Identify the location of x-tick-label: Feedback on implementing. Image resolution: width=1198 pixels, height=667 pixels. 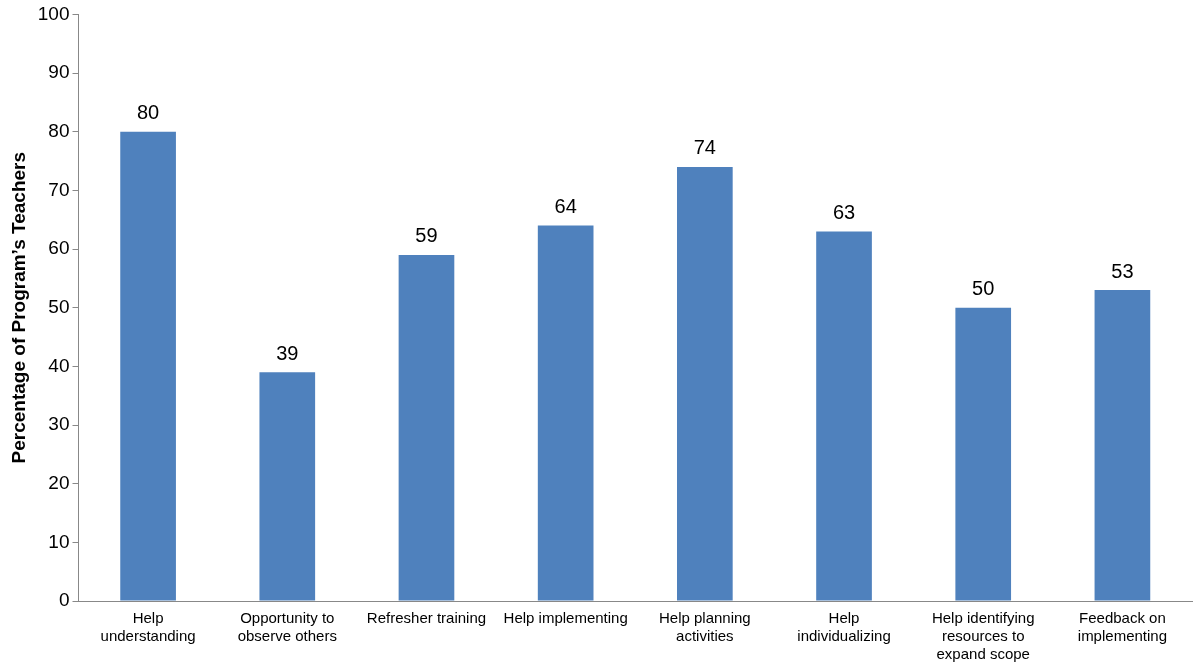
(1122, 627).